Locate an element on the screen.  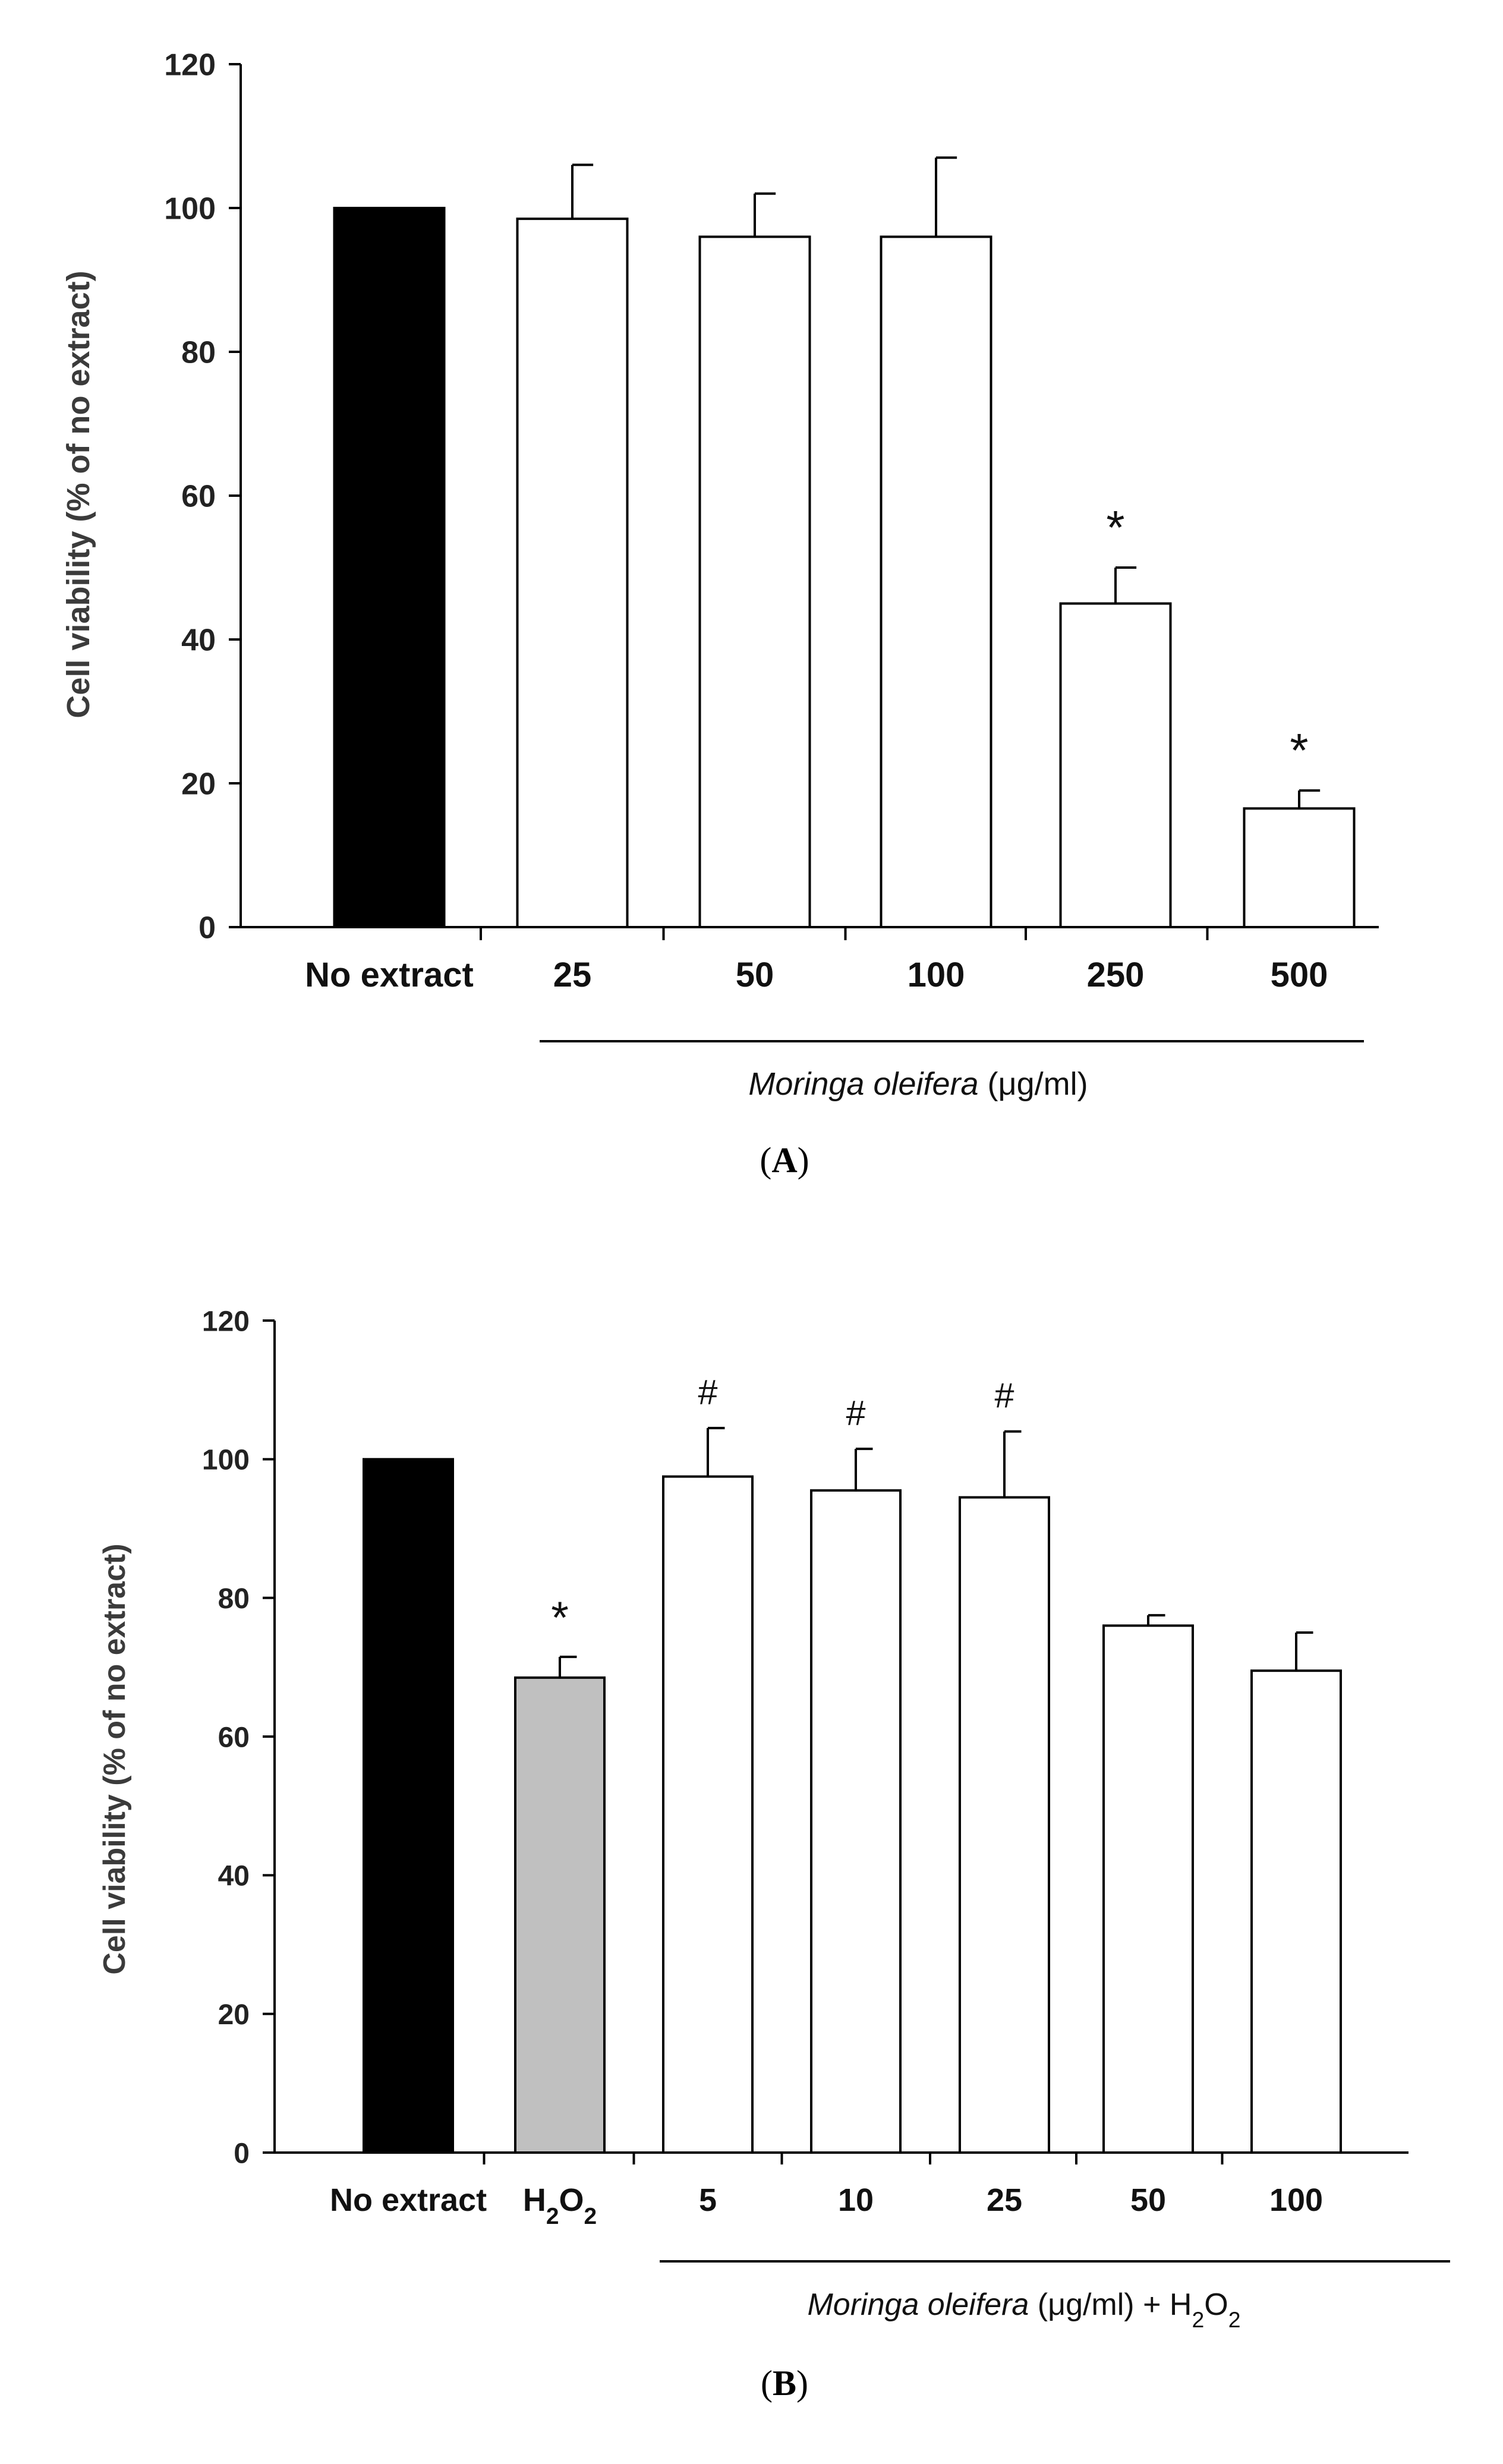
category-label: H2O2 is located at coordinates (560, 2205).